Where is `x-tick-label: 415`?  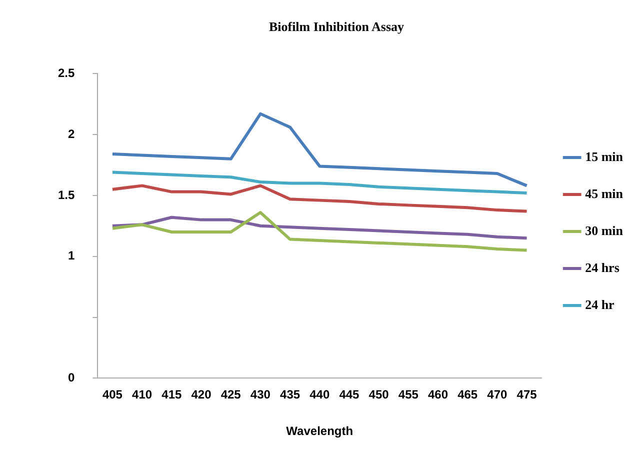
x-tick-label: 415 is located at coordinates (172, 395).